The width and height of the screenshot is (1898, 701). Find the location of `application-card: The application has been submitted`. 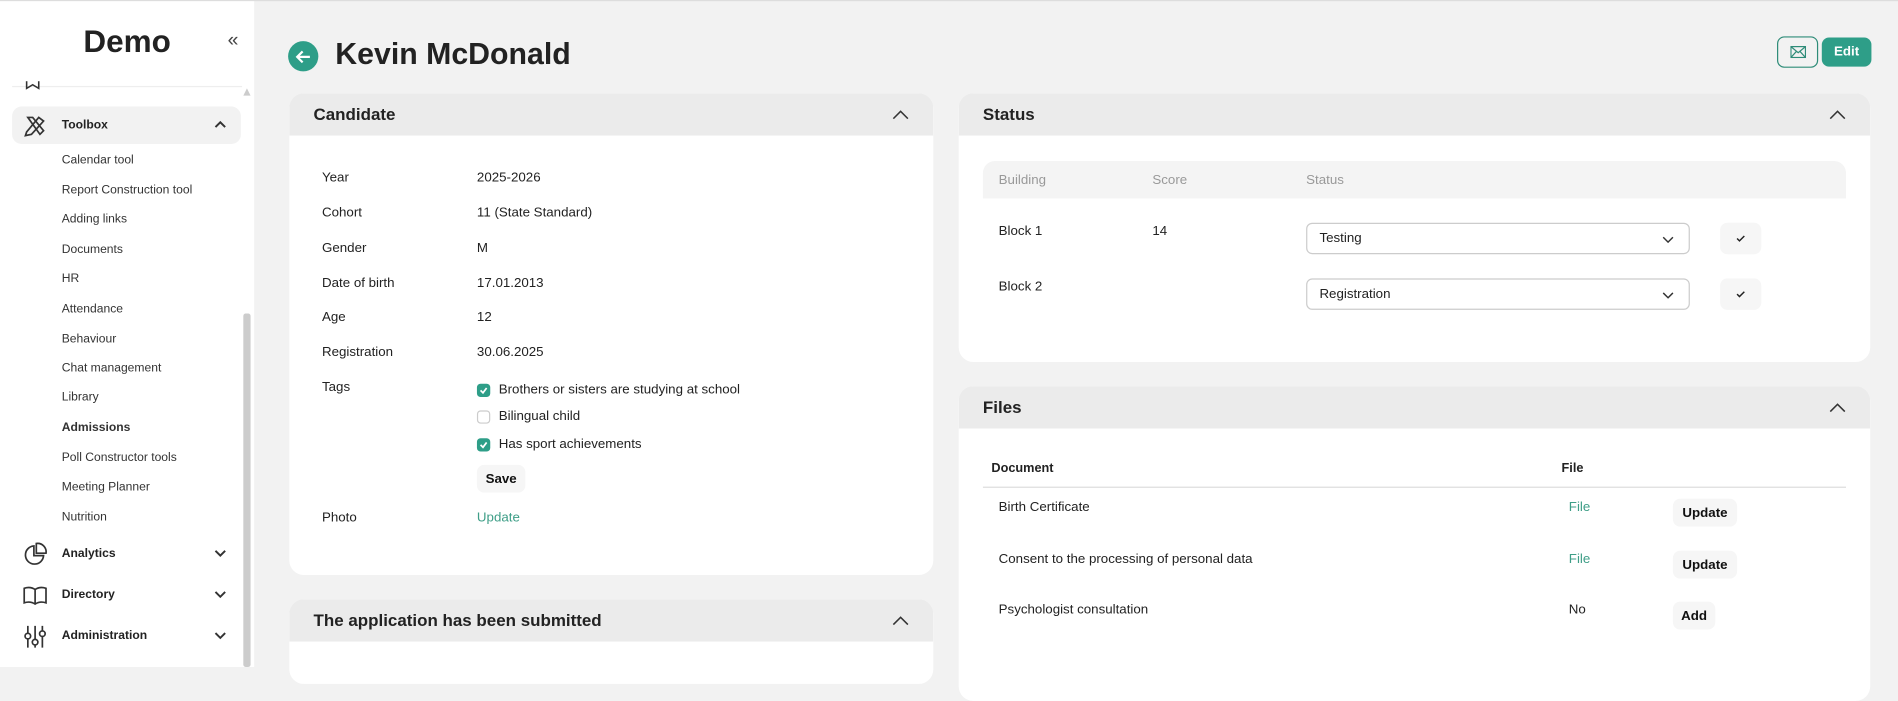

application-card: The application has been submitted is located at coordinates (611, 641).